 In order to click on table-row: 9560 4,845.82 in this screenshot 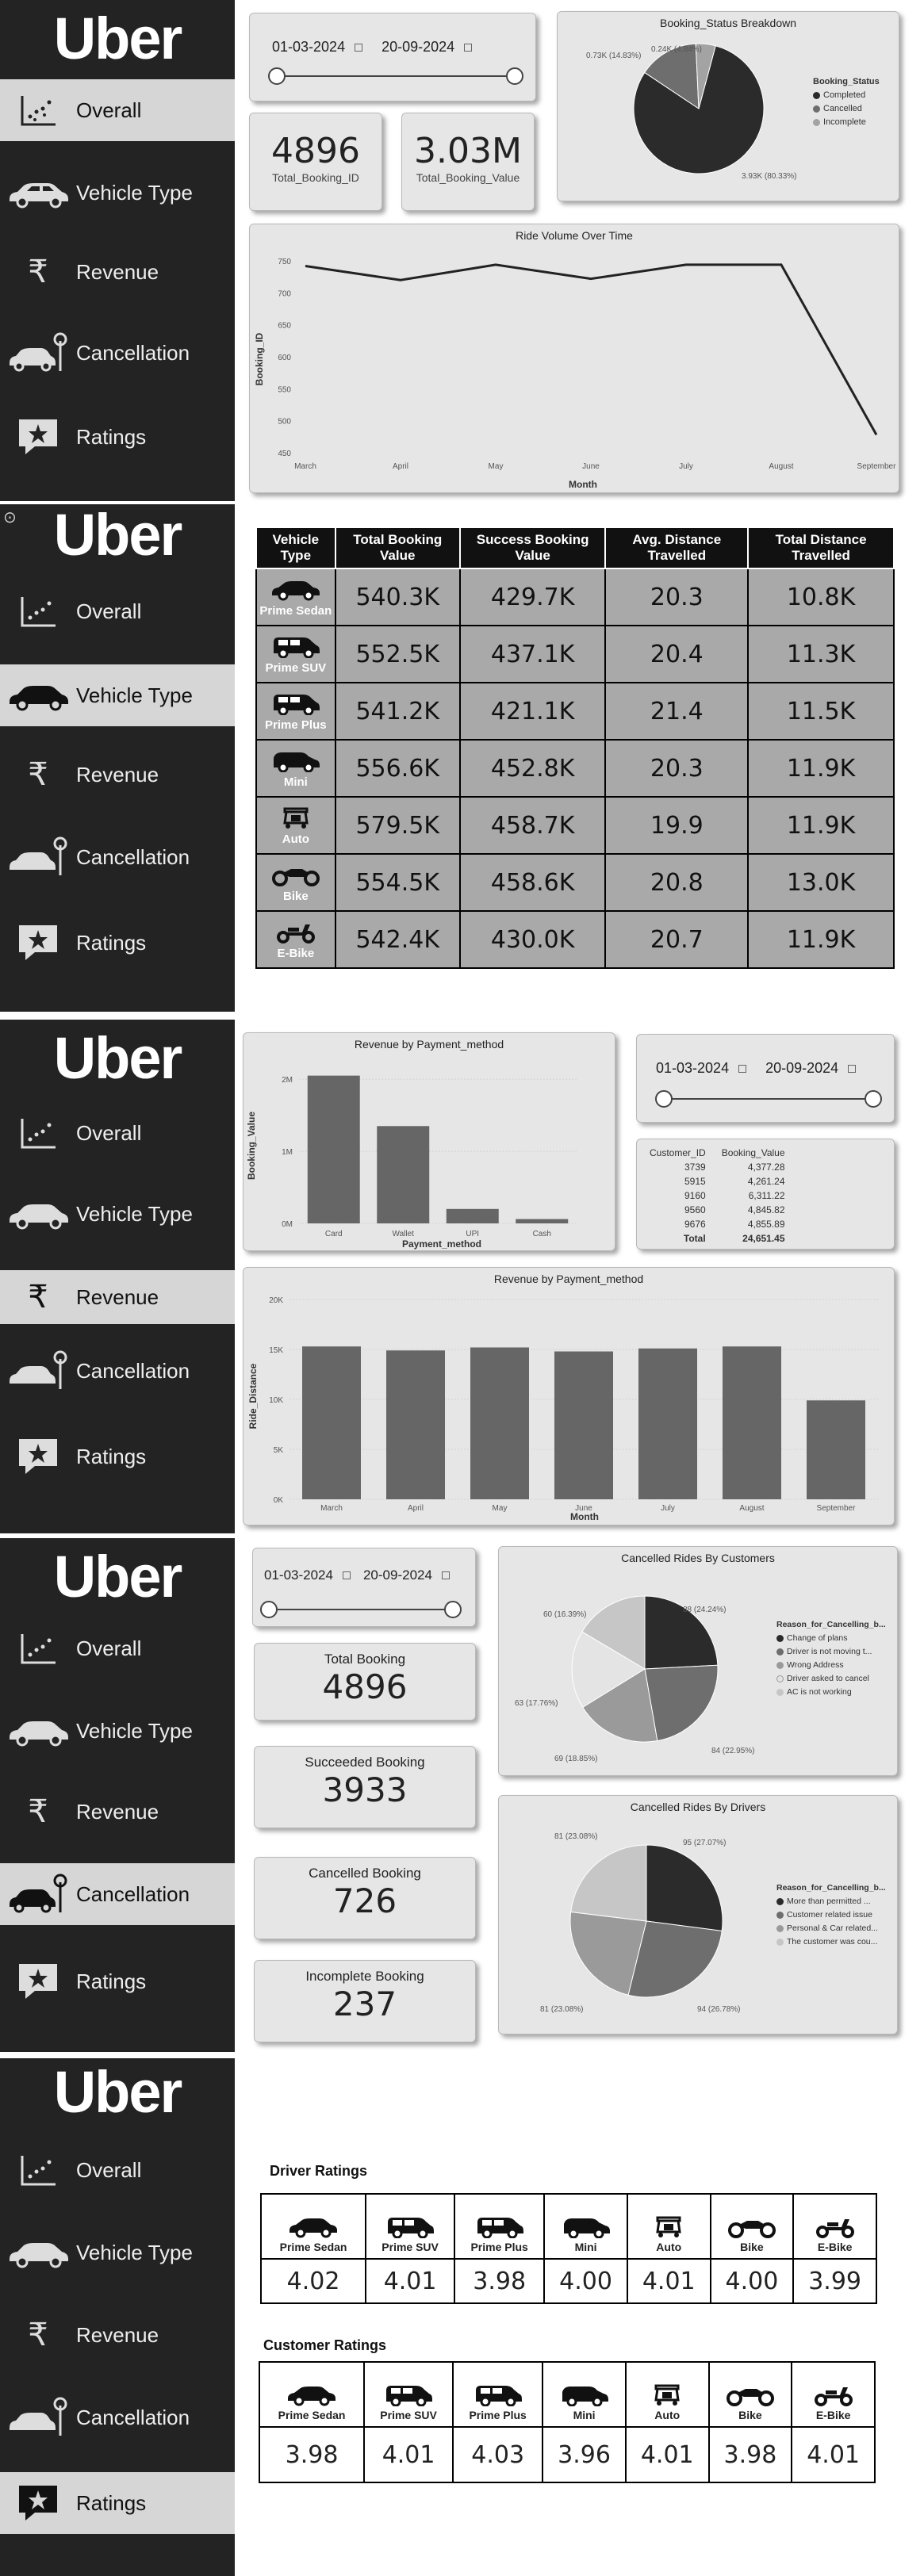, I will do `click(717, 1210)`.